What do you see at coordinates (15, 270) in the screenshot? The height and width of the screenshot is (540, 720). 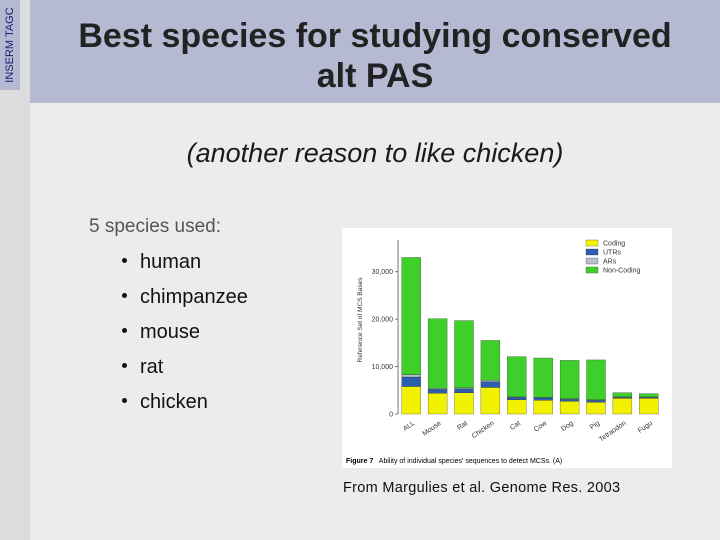 I see `left-sidebar` at bounding box center [15, 270].